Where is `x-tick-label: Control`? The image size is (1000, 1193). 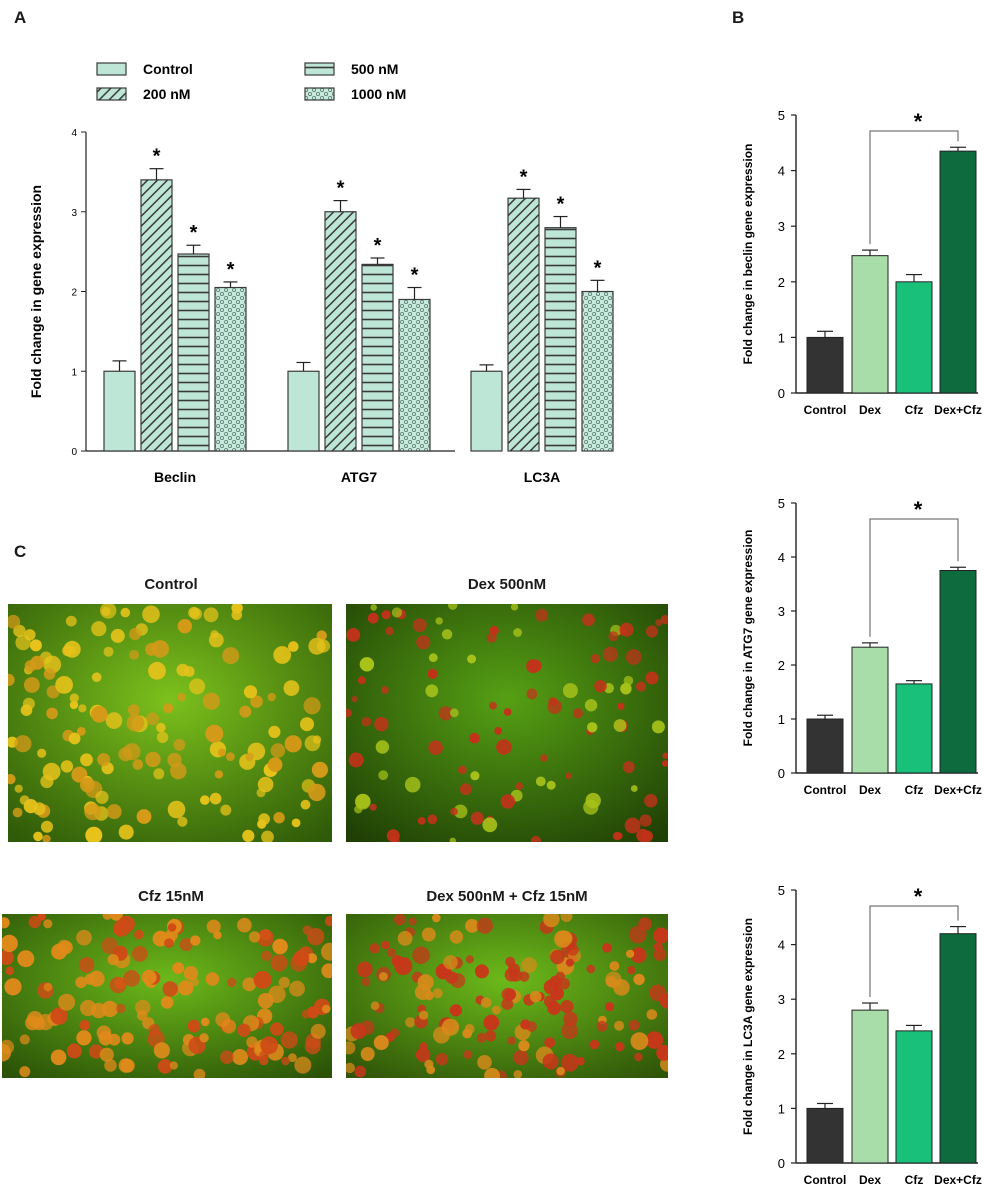 x-tick-label: Control is located at coordinates (825, 790).